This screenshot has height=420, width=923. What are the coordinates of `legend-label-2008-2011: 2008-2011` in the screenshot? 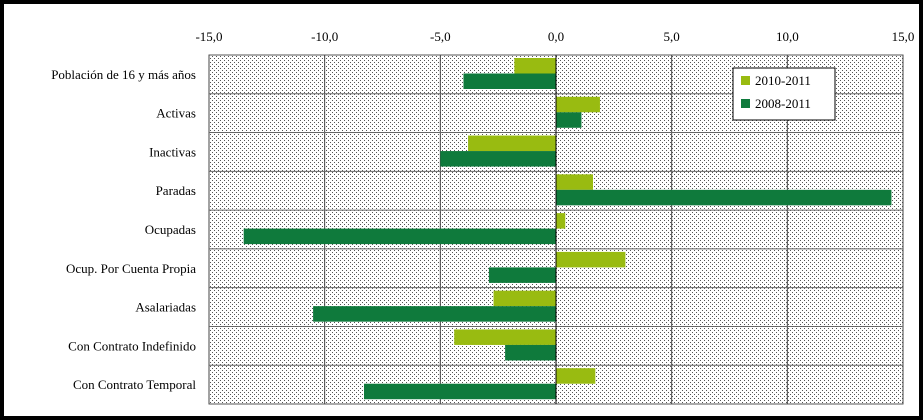 It's located at (783, 103).